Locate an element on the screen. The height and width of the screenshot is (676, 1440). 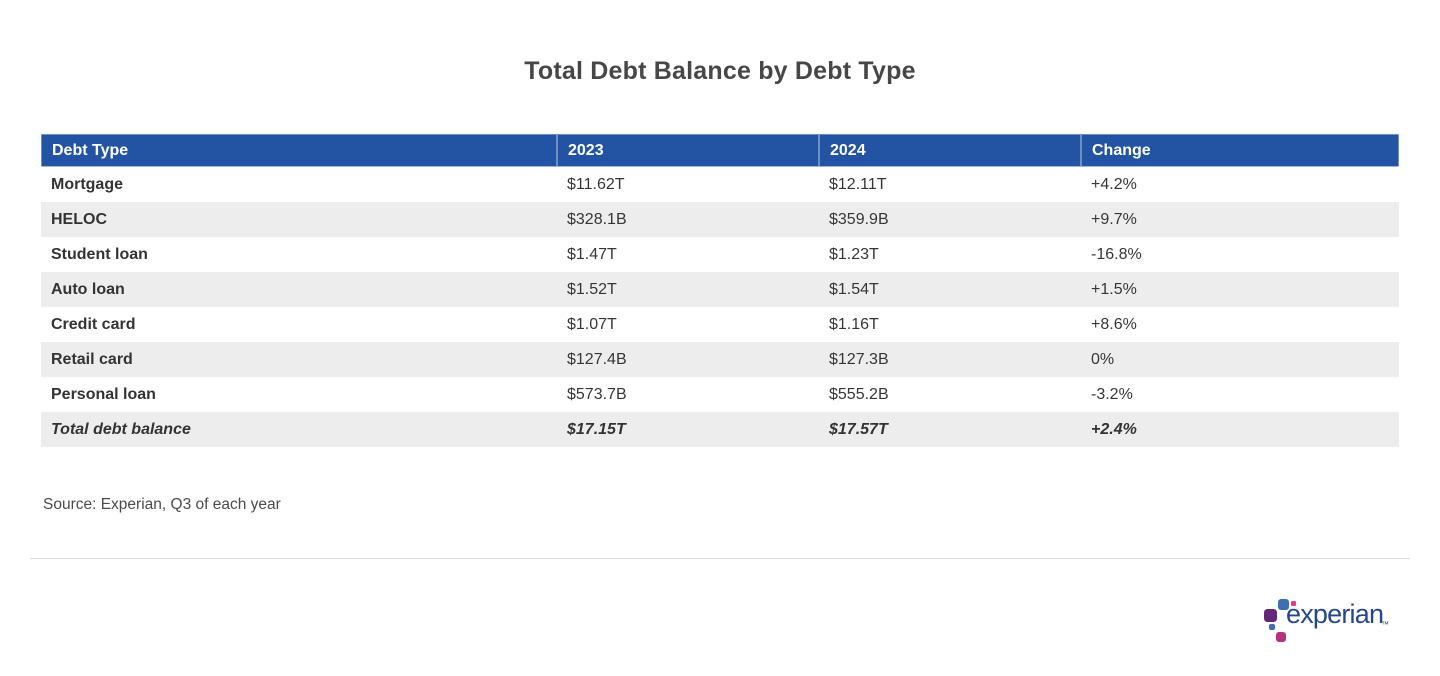
cell-change: -3.2% is located at coordinates (1112, 394).